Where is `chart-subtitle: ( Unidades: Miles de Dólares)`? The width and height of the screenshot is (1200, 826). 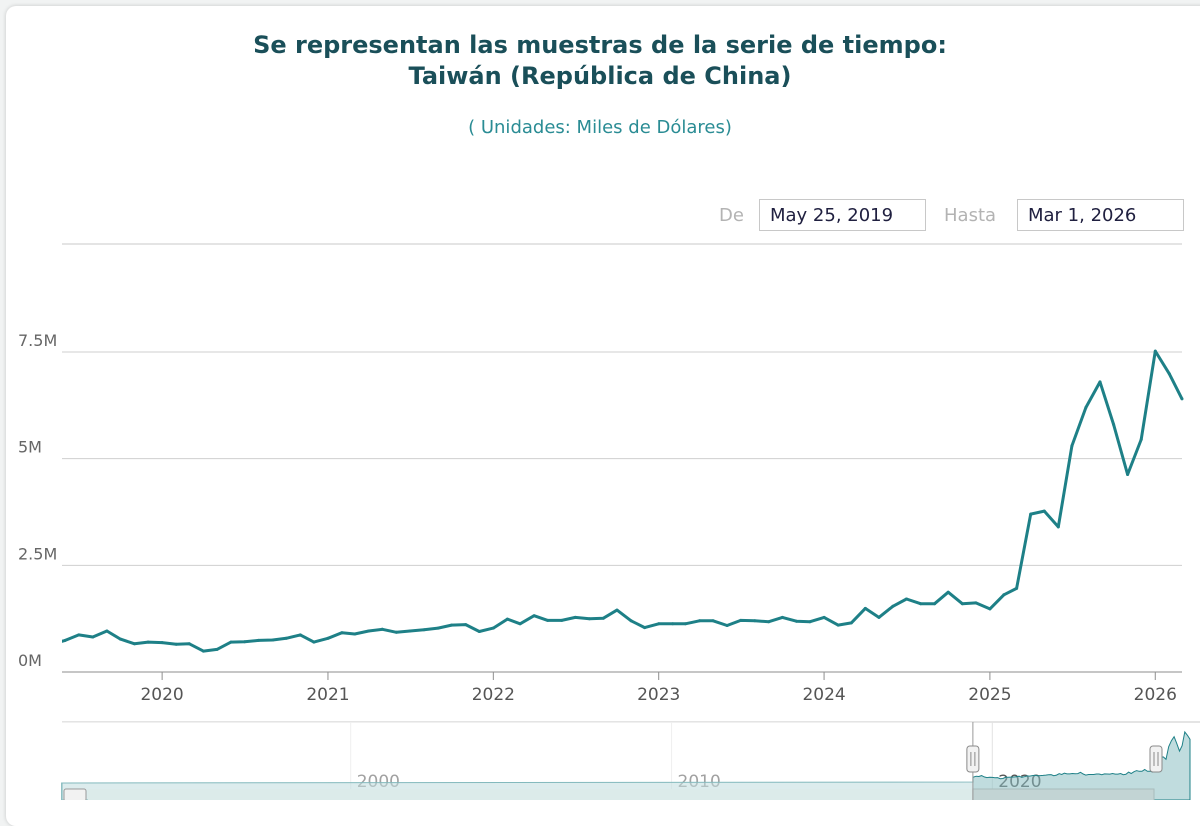 chart-subtitle: ( Unidades: Miles de Dólares) is located at coordinates (600, 127).